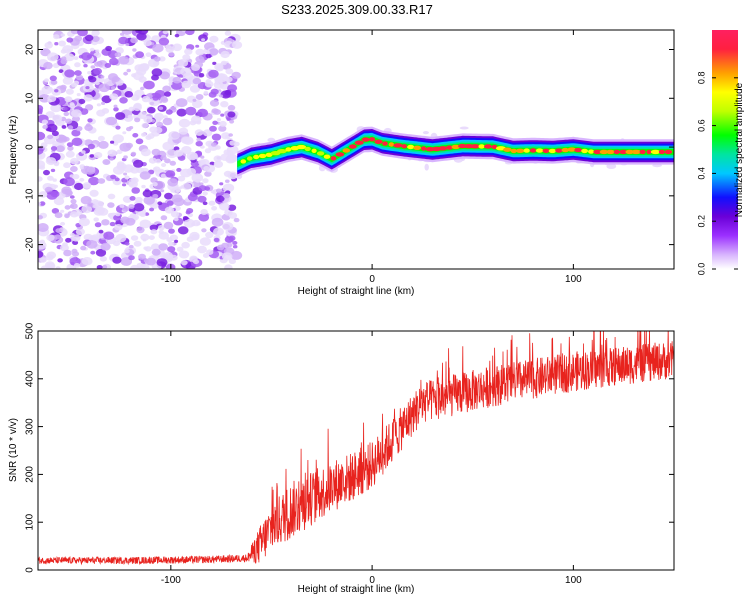  Describe the element at coordinates (573, 580) in the screenshot. I see `x-tick-label: 100` at that location.